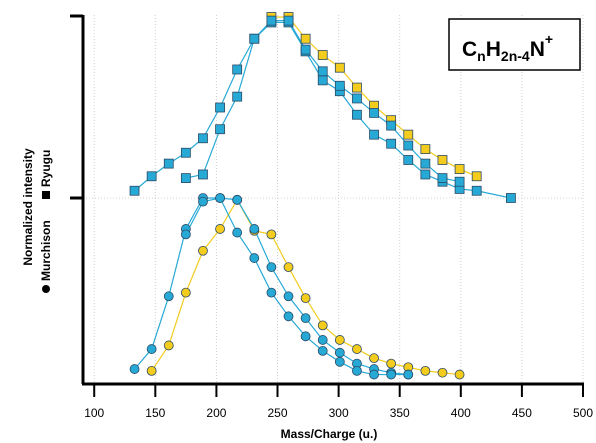 This screenshot has height=443, width=596. I want to click on x-tick-label: 250, so click(277, 413).